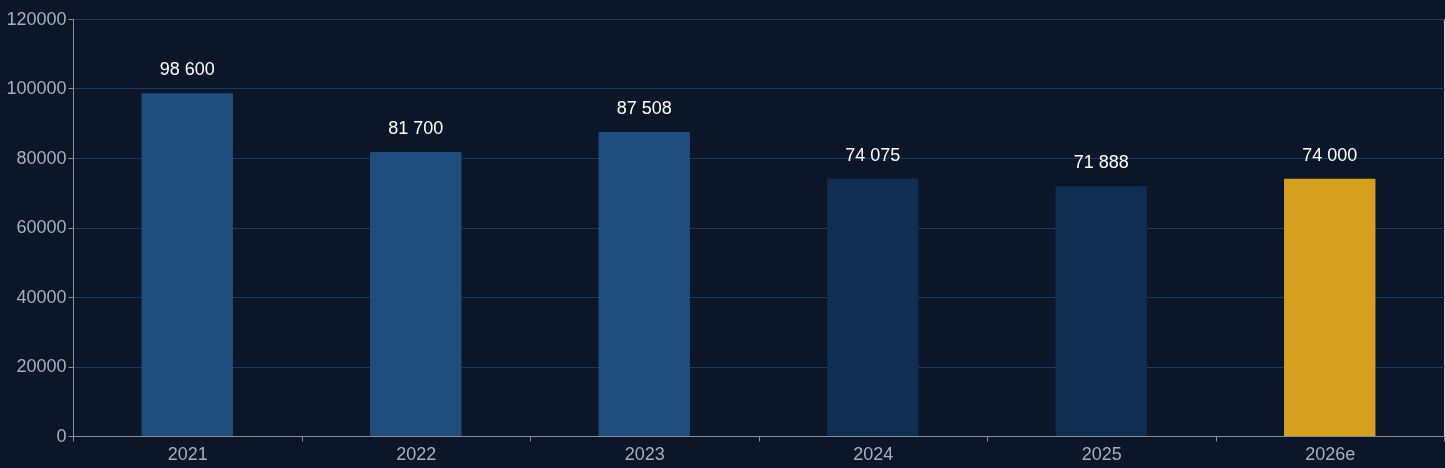  Describe the element at coordinates (187, 69) in the screenshot. I see `data-label: 98 600` at that location.